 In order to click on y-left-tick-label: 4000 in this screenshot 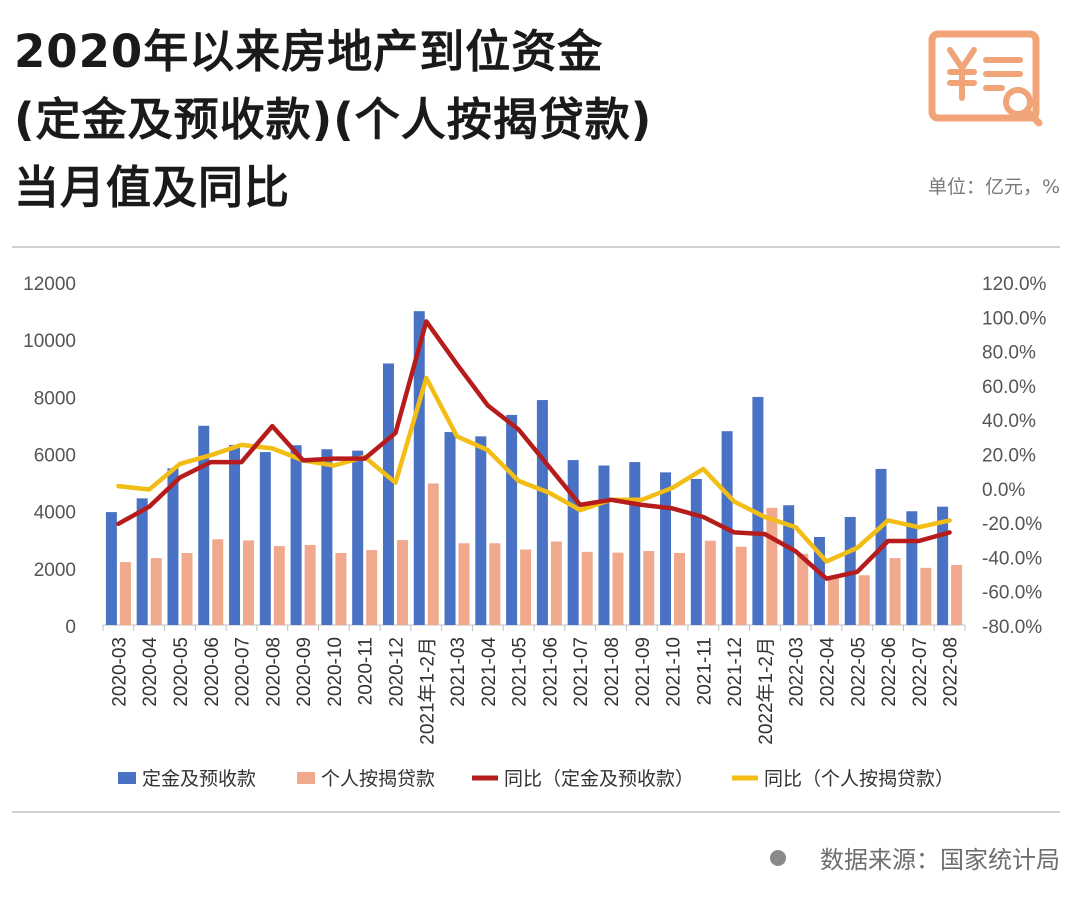, I will do `click(55, 513)`.